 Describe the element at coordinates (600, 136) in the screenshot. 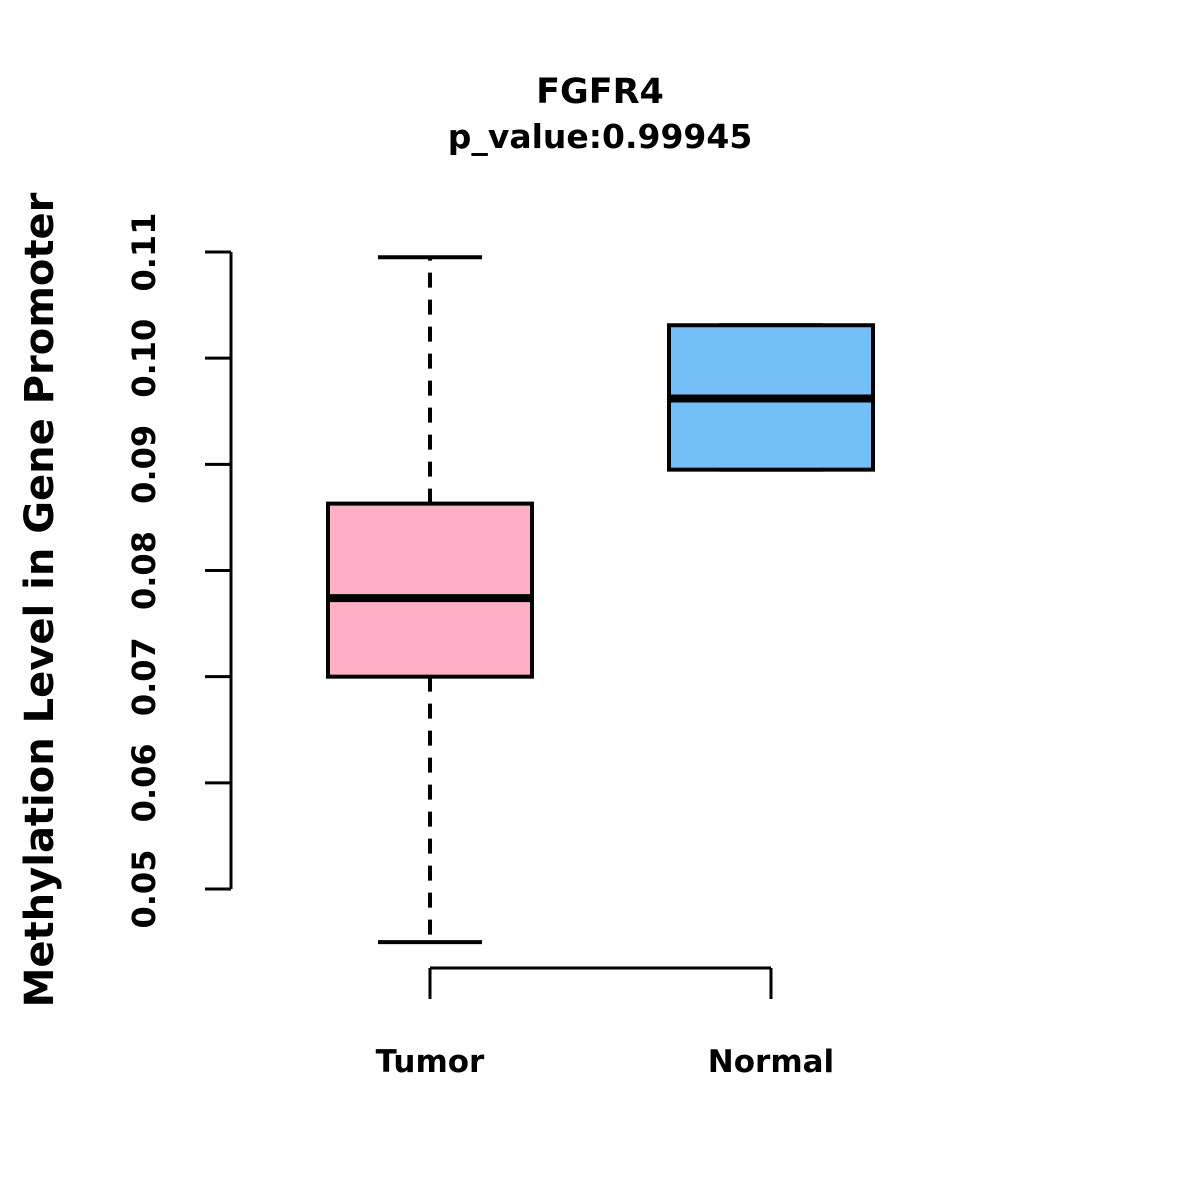

I see `chart-subtitle: p_value:0.99945` at that location.